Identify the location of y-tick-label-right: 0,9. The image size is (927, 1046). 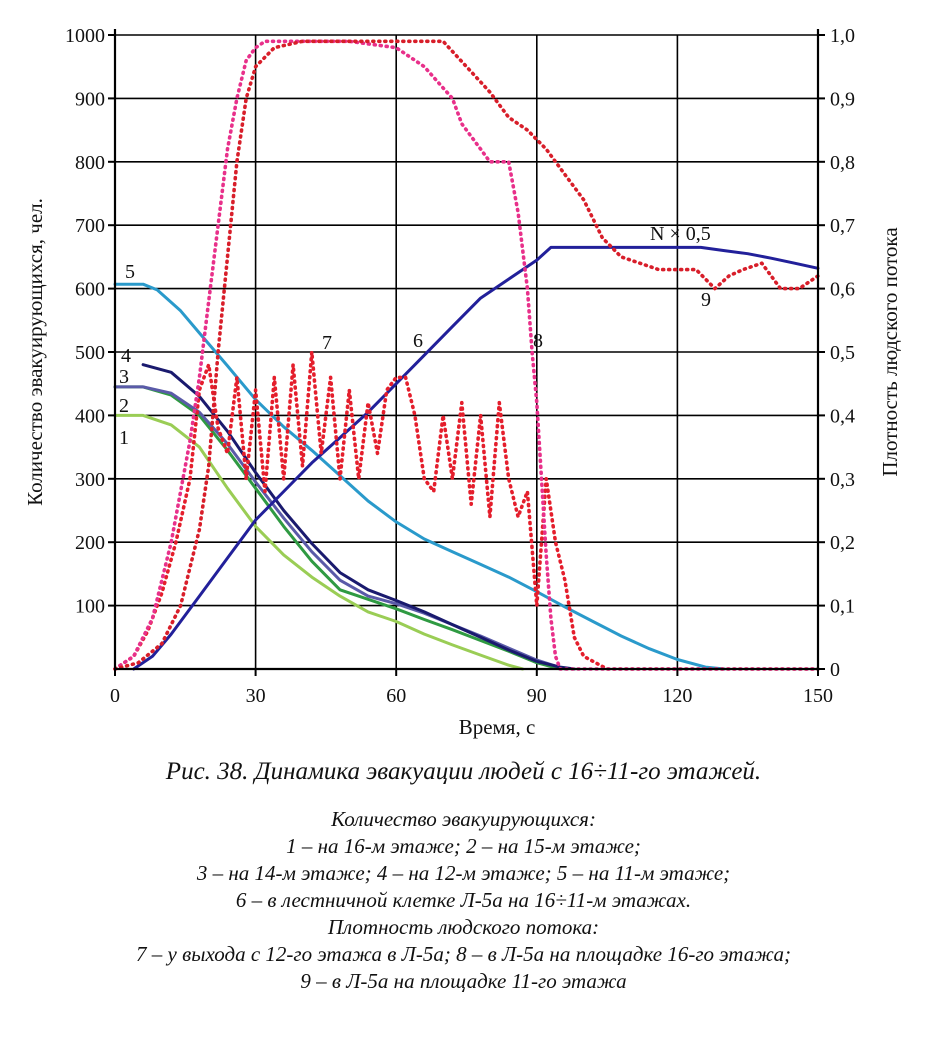
(842, 99).